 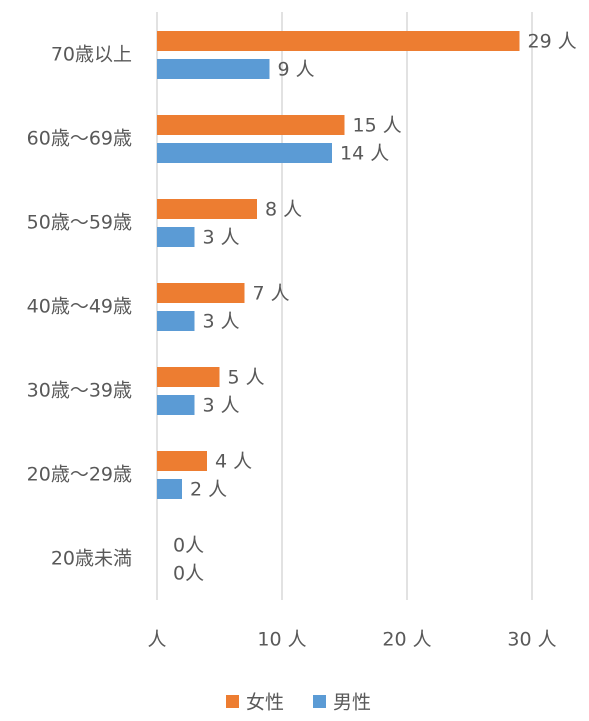 What do you see at coordinates (271, 294) in the screenshot?
I see `data-label: 7 人` at bounding box center [271, 294].